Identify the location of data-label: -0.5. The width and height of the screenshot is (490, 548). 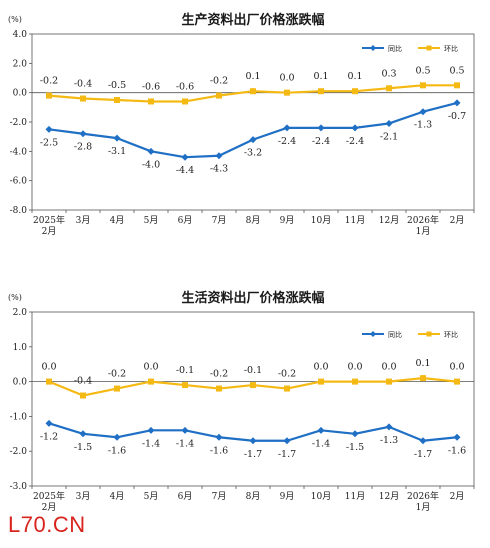
(117, 85).